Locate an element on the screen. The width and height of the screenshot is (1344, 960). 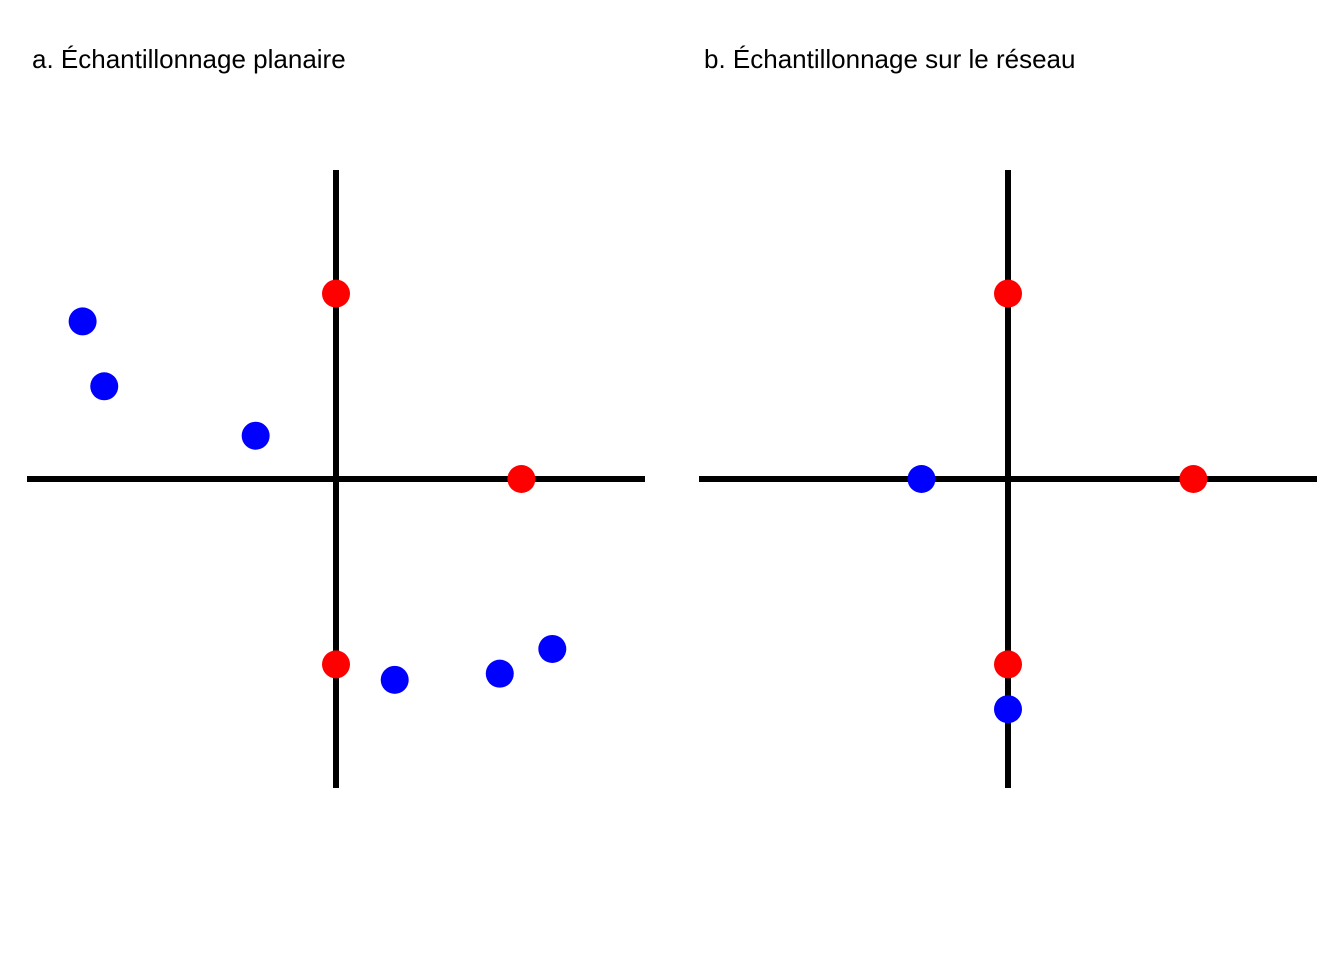
panel-a-title: a. Échantillonnage planaire is located at coordinates (189, 59).